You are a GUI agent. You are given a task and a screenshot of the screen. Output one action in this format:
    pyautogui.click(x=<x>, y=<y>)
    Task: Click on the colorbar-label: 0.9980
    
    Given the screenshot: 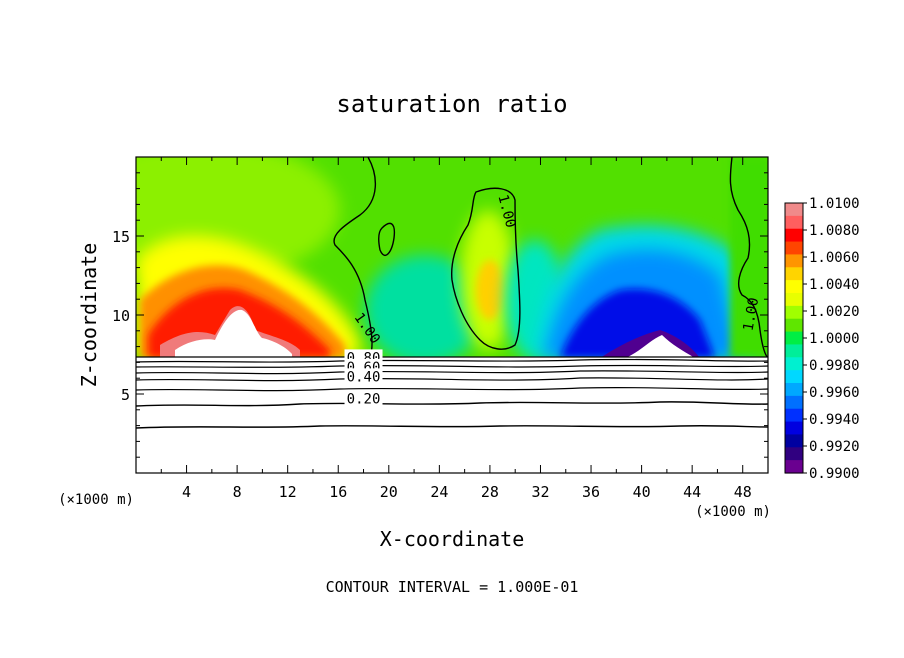 What is the action you would take?
    pyautogui.click(x=834, y=366)
    